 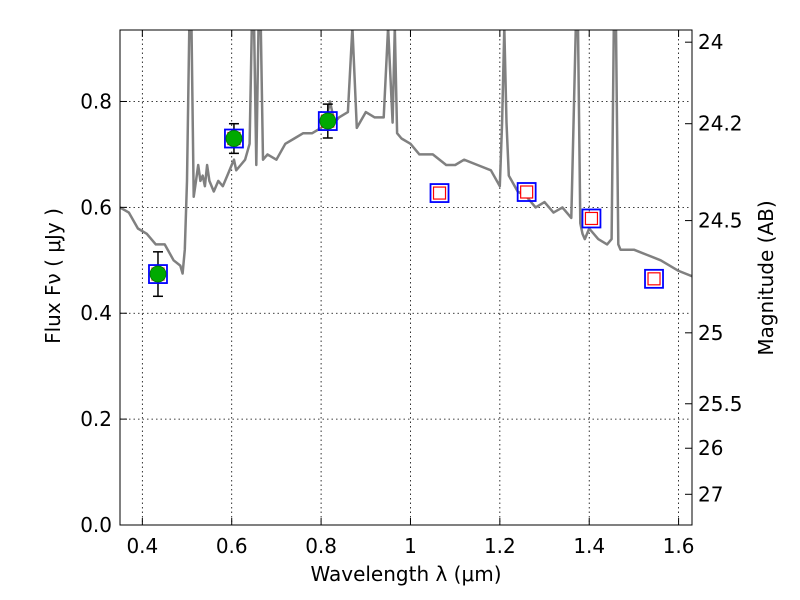 What do you see at coordinates (710, 42) in the screenshot?
I see `right-tick-label: 24` at bounding box center [710, 42].